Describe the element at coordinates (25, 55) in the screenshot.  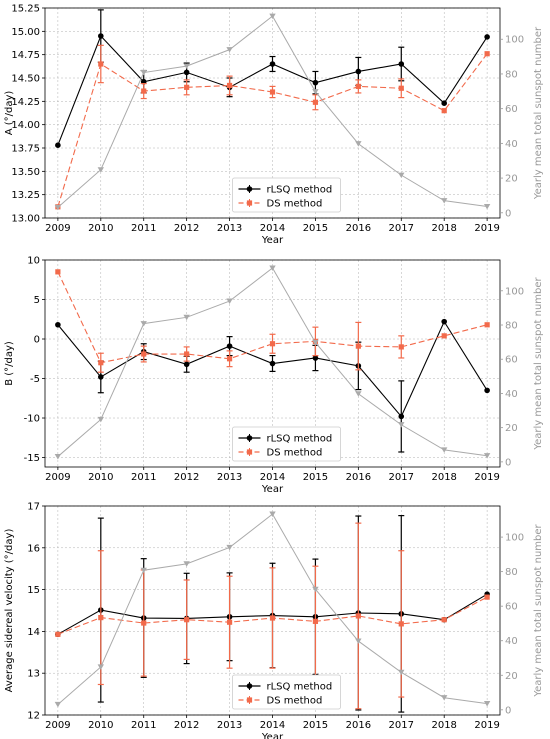
I see `y-tick-label: 14.75` at that location.